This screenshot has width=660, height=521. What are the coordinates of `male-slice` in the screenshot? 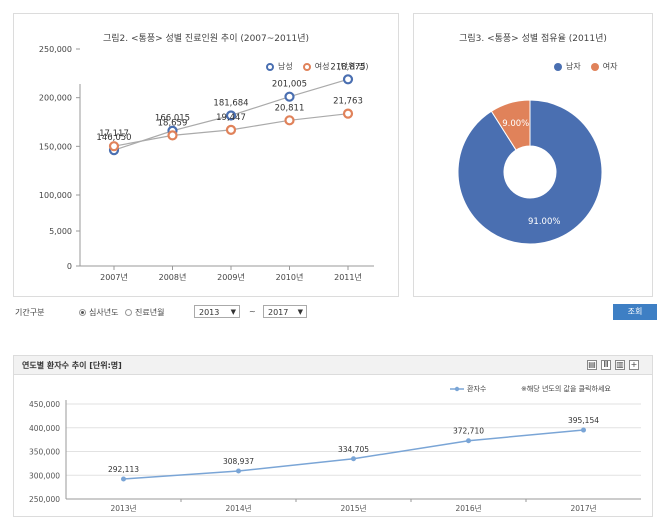 It's located at (530, 172).